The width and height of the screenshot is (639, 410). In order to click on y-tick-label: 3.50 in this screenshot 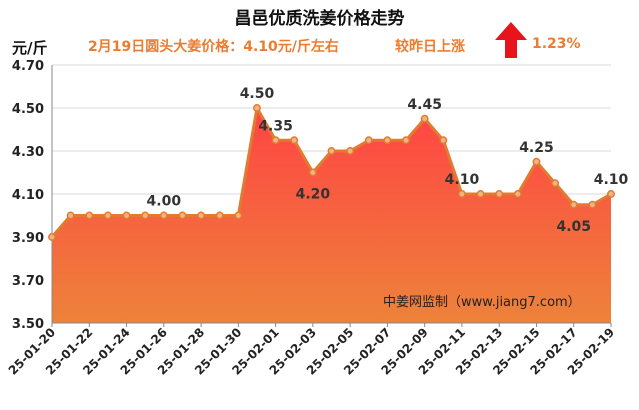, I will do `click(28, 324)`.